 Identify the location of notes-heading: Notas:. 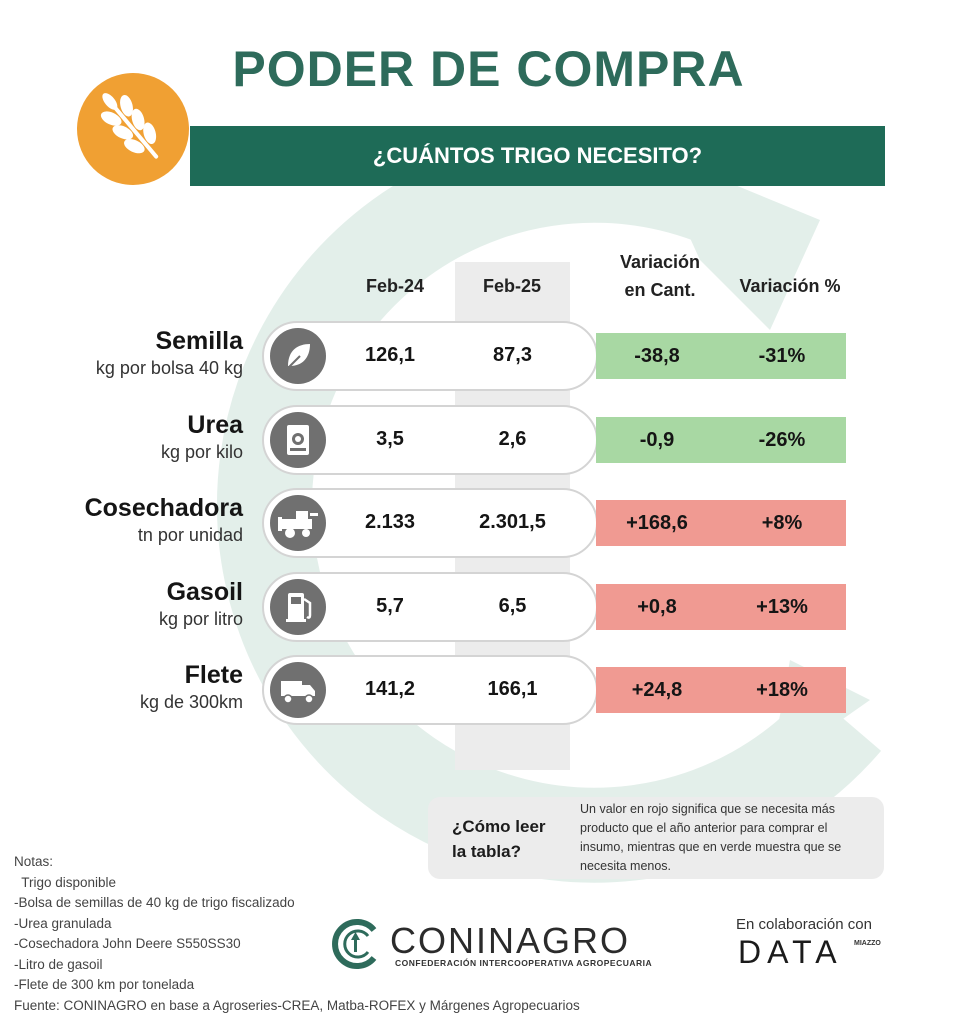
(34, 861).